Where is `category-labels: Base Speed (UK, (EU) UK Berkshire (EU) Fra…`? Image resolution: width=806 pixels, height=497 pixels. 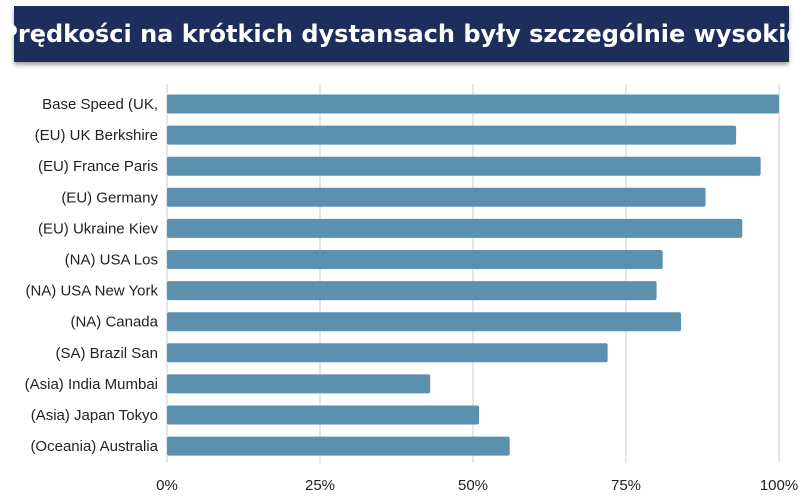
category-labels: Base Speed (UK, (EU) UK Berkshire (EU) Fra… is located at coordinates (92, 275).